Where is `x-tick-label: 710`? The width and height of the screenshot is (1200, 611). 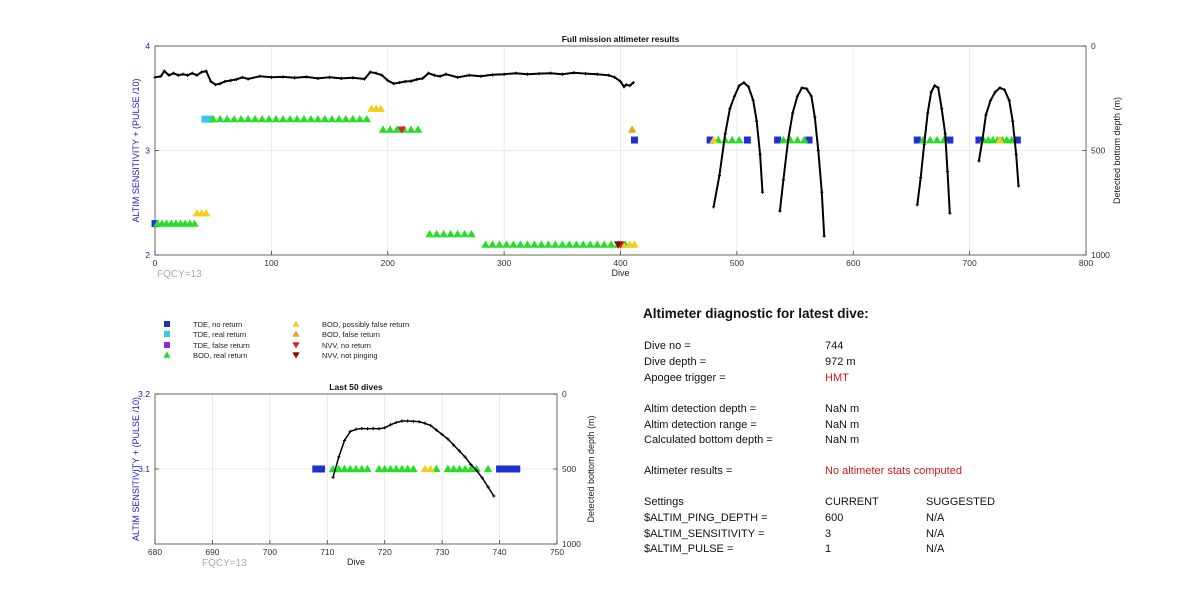
x-tick-label: 710 is located at coordinates (327, 552).